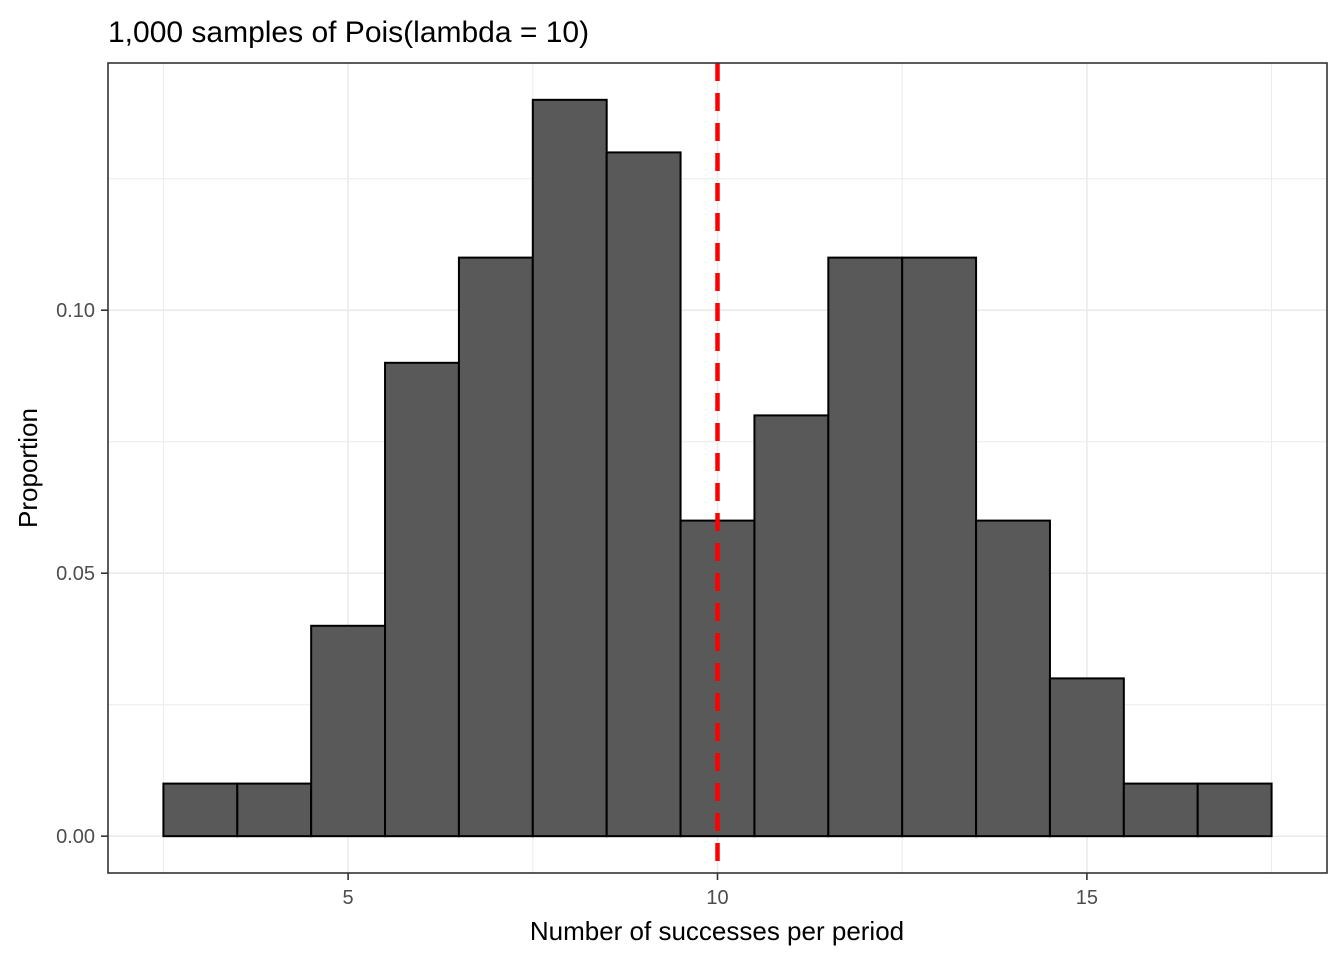 Image resolution: width=1344 pixels, height=960 pixels. Describe the element at coordinates (75, 574) in the screenshot. I see `y-tick-label: 0.05` at that location.